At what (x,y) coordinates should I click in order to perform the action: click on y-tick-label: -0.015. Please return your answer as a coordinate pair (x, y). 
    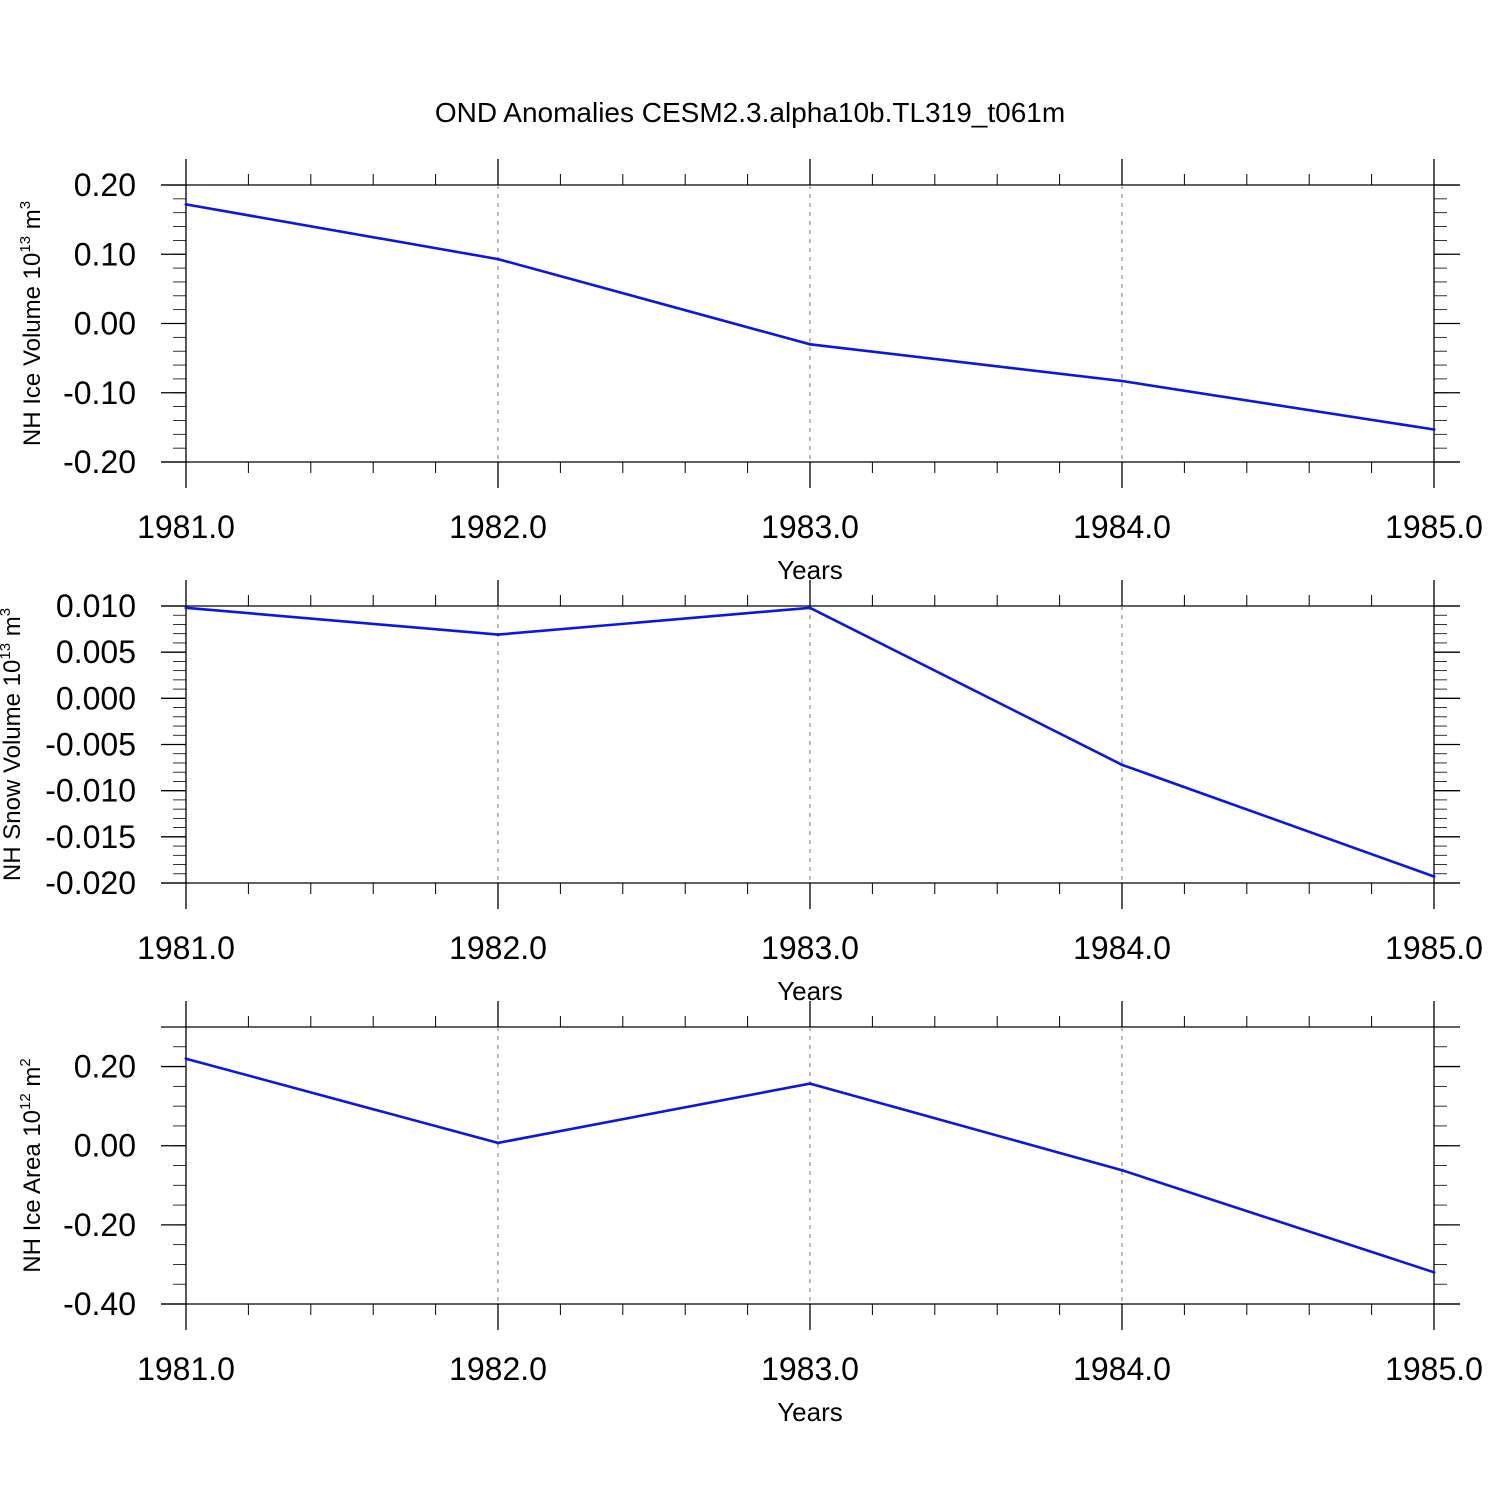
    Looking at the image, I should click on (90, 837).